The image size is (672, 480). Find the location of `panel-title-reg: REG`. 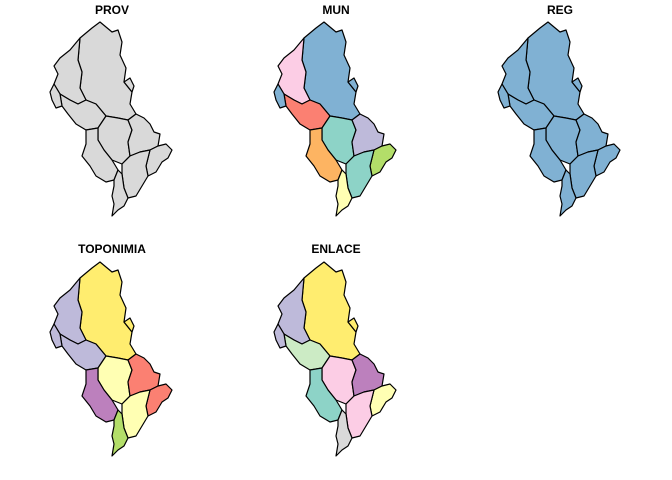

panel-title-reg: REG is located at coordinates (560, 10).